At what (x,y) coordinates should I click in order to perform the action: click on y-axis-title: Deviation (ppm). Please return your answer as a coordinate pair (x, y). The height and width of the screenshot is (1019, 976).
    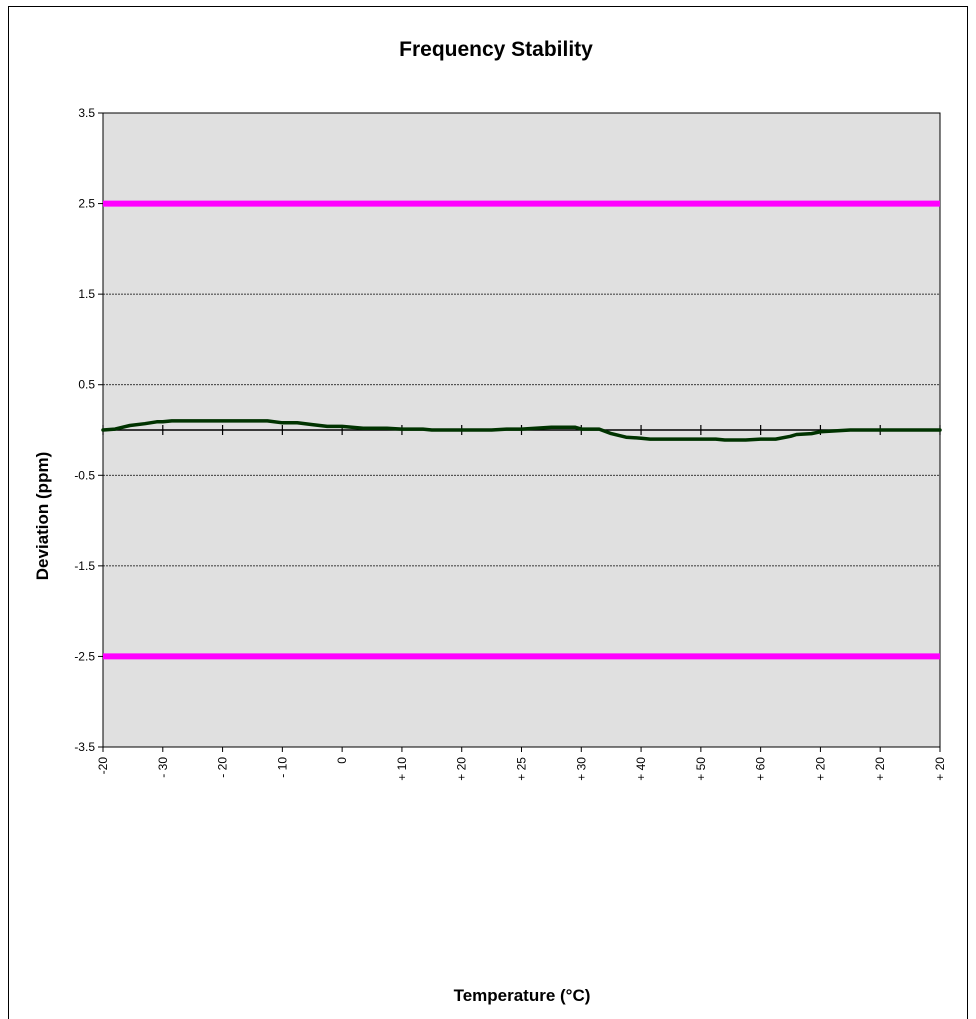
    Looking at the image, I should click on (42, 516).